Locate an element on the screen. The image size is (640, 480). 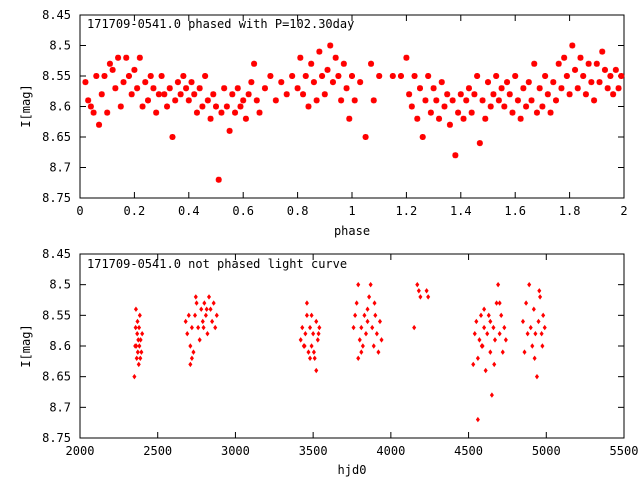
x-tick-label: 5000 is located at coordinates (546, 451).